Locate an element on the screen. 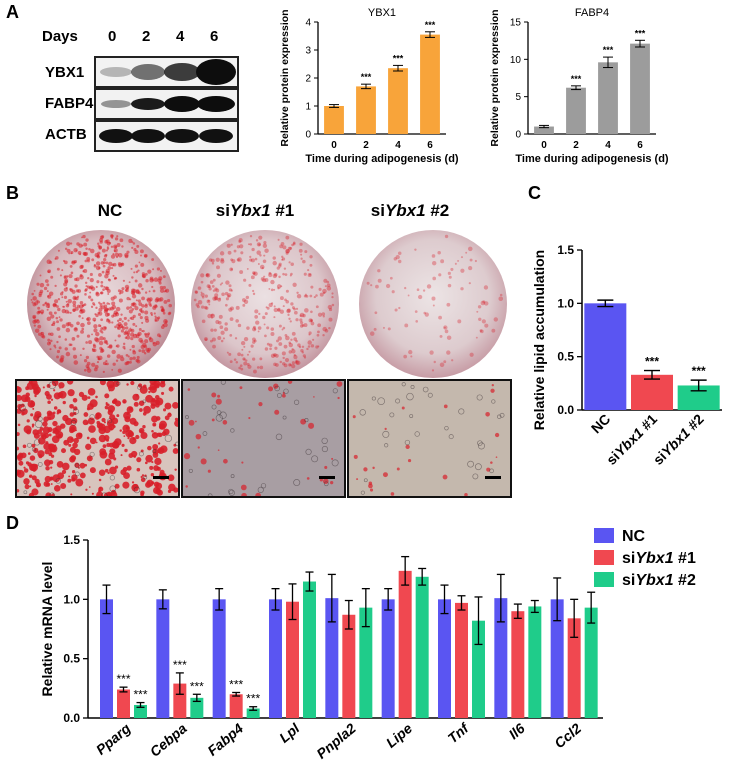  chart-title: YBX1 is located at coordinates (382, 13).